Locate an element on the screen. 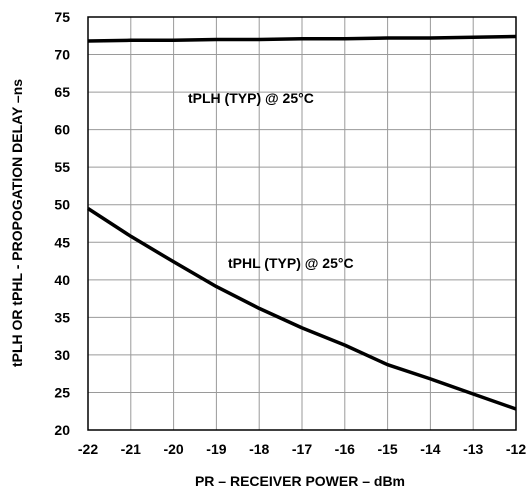 This screenshot has height=493, width=526. series-line-tplh is located at coordinates (302, 38).